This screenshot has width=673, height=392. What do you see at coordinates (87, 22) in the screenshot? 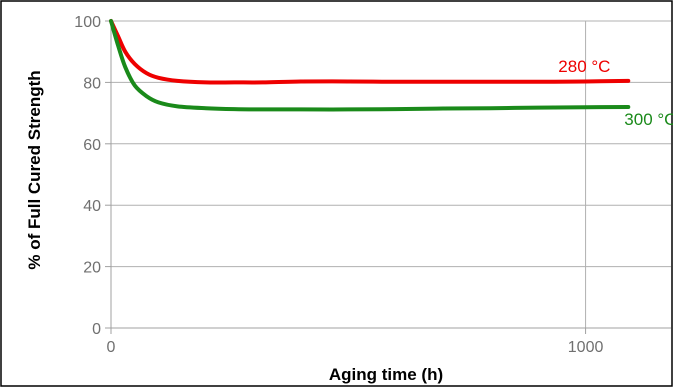
I see `y-tick-label: 100` at bounding box center [87, 22].